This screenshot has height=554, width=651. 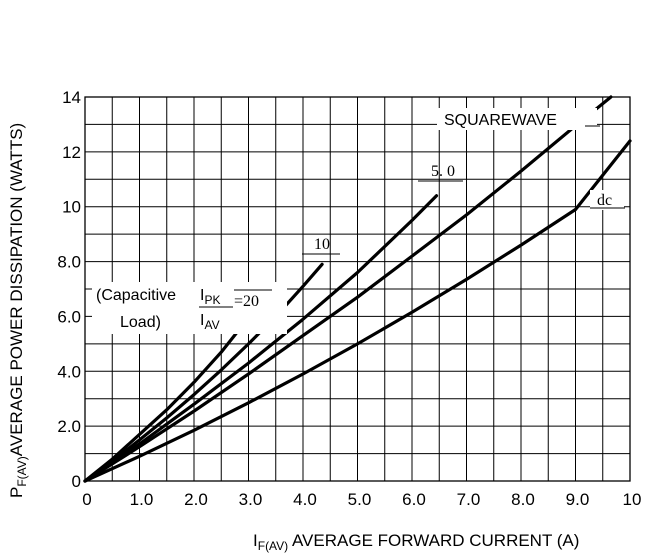 I want to click on squarewave-label-bg, so click(x=517, y=119).